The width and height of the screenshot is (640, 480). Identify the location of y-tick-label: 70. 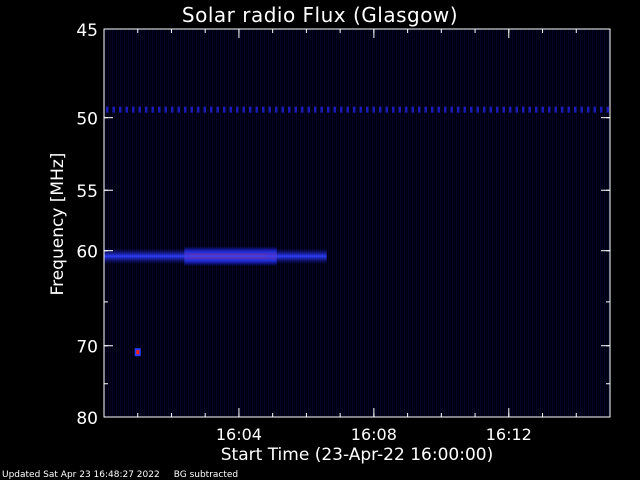
(87, 348).